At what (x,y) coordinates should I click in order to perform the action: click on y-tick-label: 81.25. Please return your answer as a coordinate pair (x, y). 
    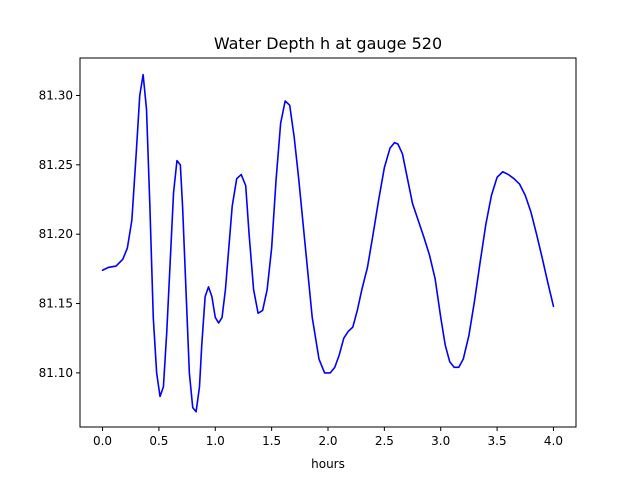
    Looking at the image, I should click on (56, 165).